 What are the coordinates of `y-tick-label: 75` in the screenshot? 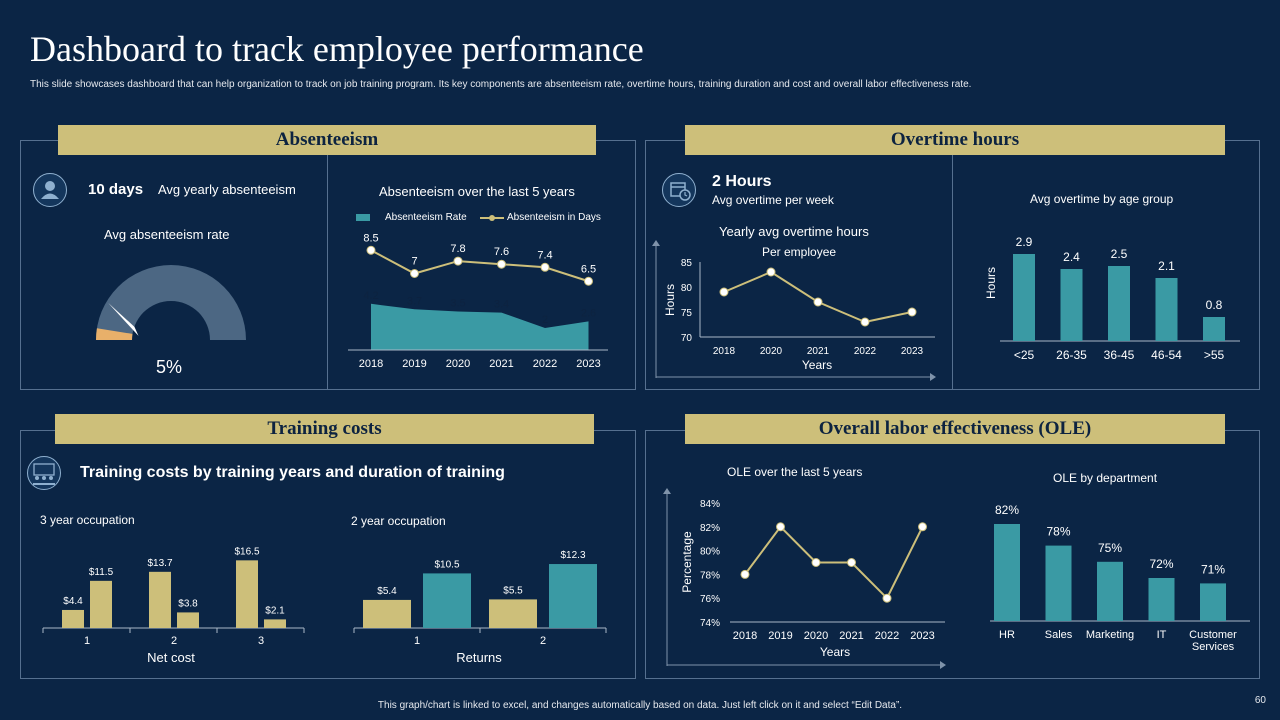 It's located at (687, 313).